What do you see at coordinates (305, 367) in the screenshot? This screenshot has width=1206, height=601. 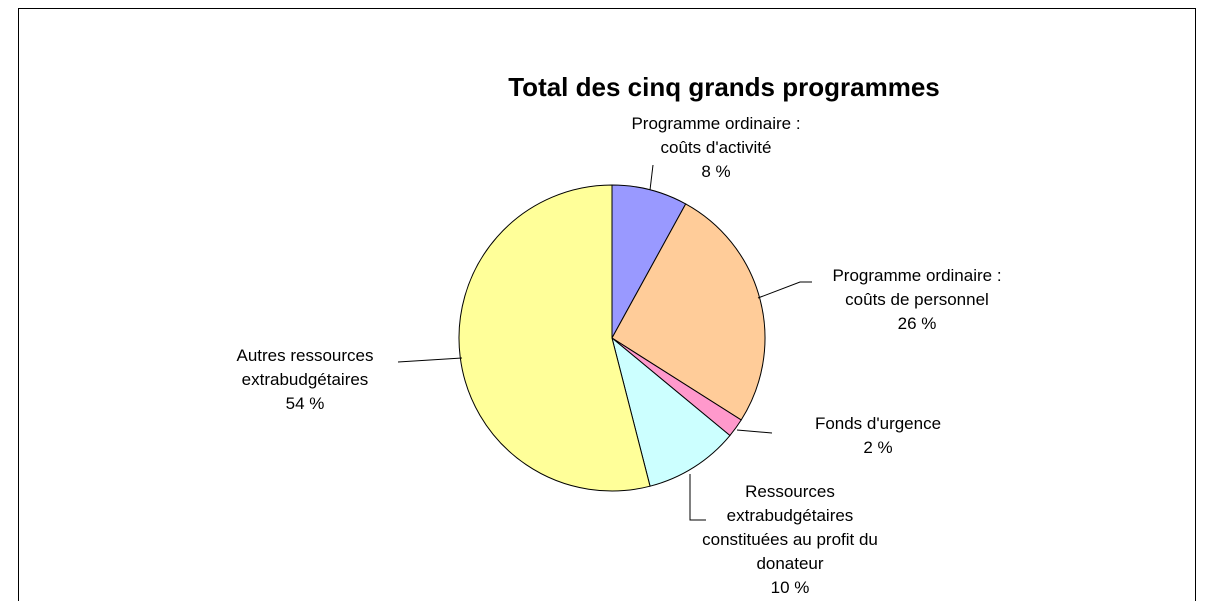 I see `category-label: Autres ressources extrabudgétaires` at bounding box center [305, 367].